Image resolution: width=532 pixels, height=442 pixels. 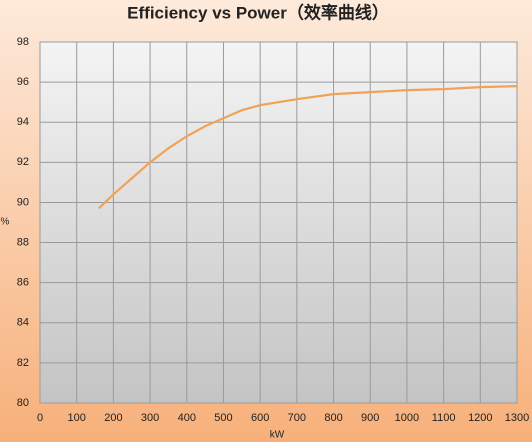 What do you see at coordinates (517, 418) in the screenshot?
I see `x-tick-label: 1300` at bounding box center [517, 418].